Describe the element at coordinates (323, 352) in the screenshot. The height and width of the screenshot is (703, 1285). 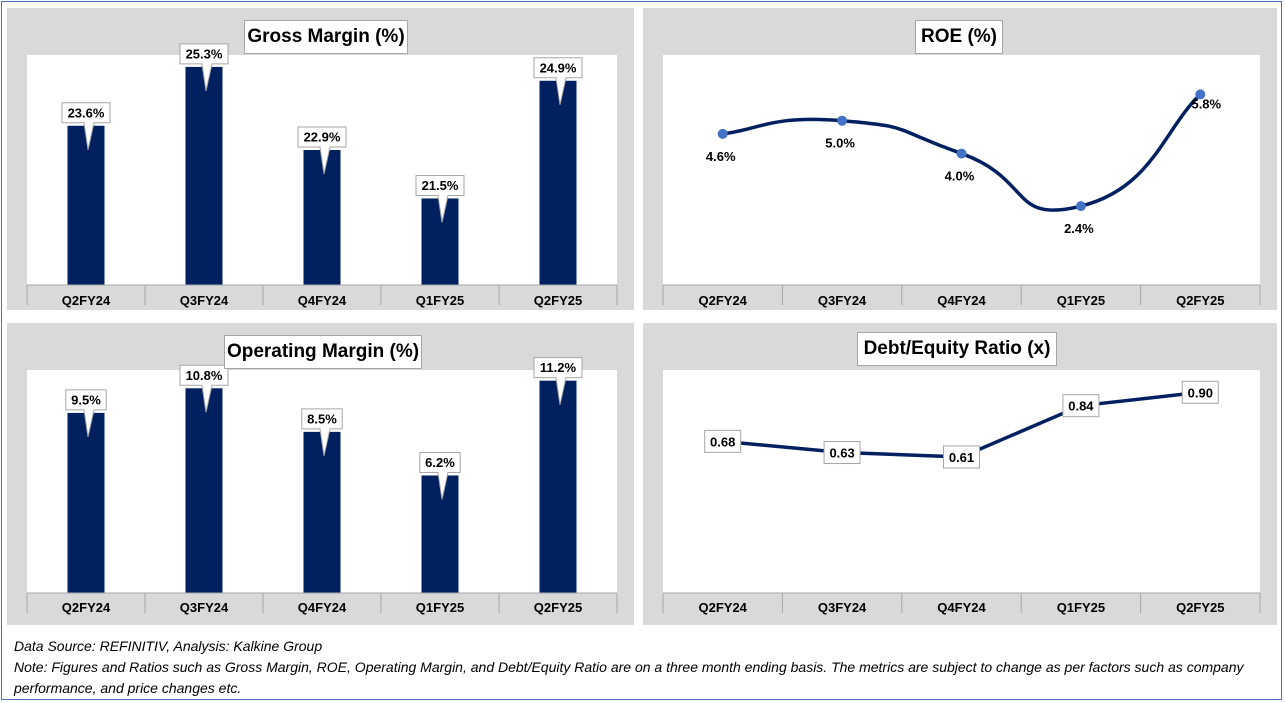
I see `operating-margin-title: Operating Margin (%)` at that location.